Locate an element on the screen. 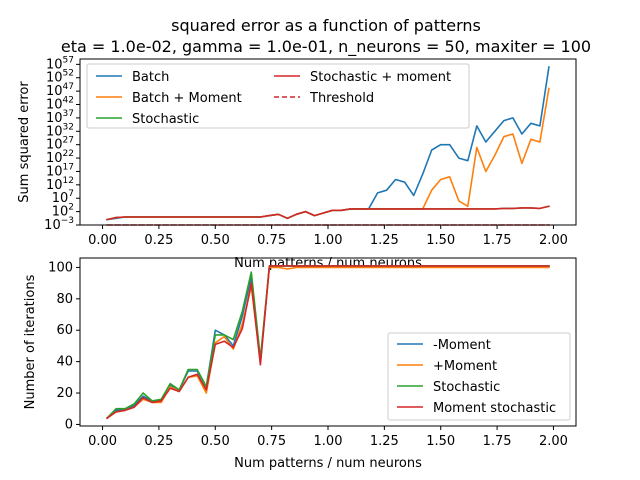 The width and height of the screenshot is (640, 480). iterations-y-tick-label: 20 is located at coordinates (64, 393).